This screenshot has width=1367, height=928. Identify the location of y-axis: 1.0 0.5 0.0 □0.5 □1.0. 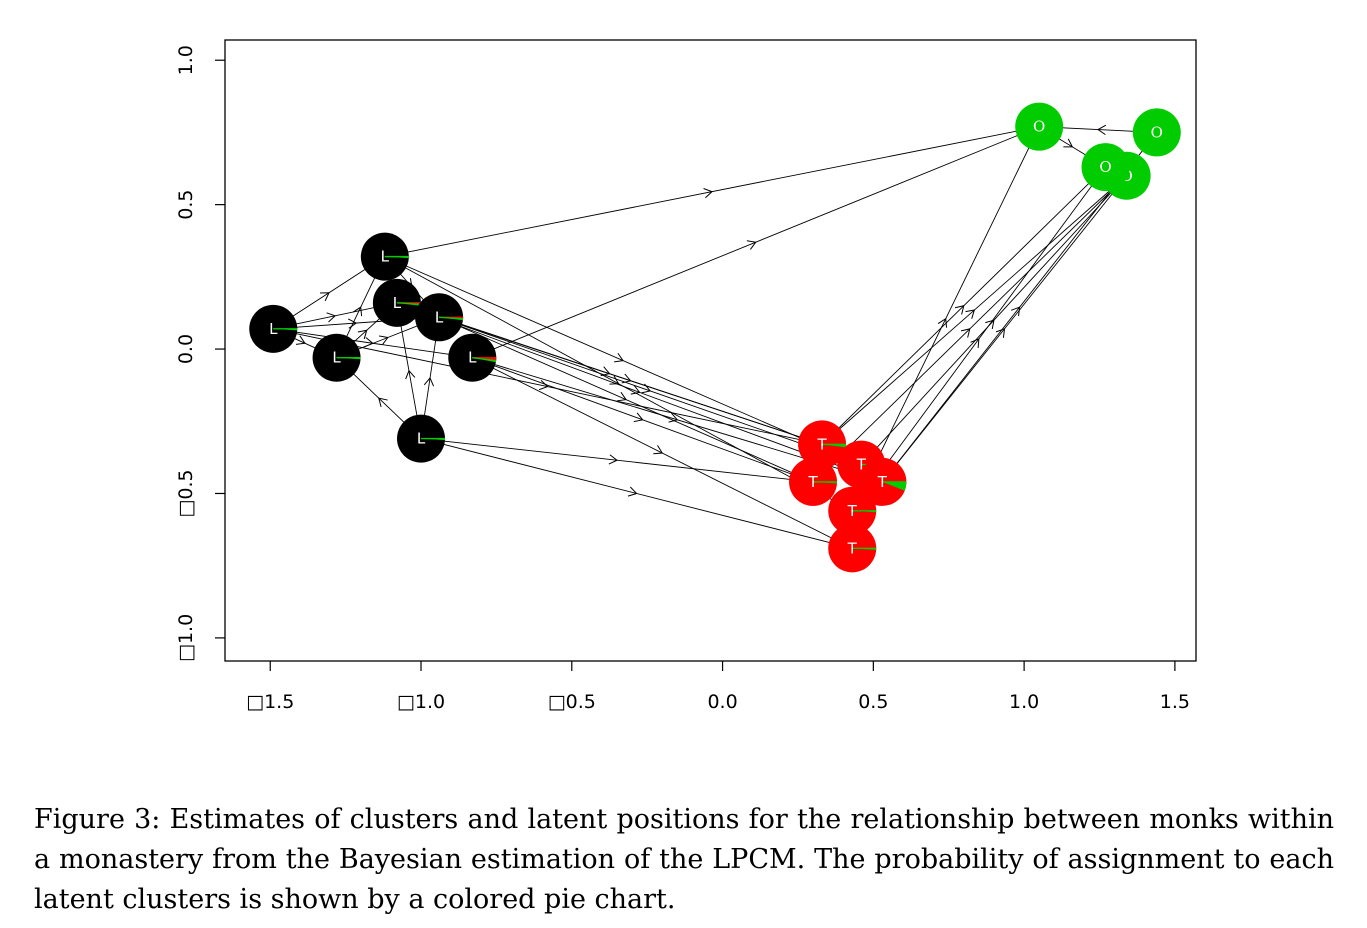
(200, 353).